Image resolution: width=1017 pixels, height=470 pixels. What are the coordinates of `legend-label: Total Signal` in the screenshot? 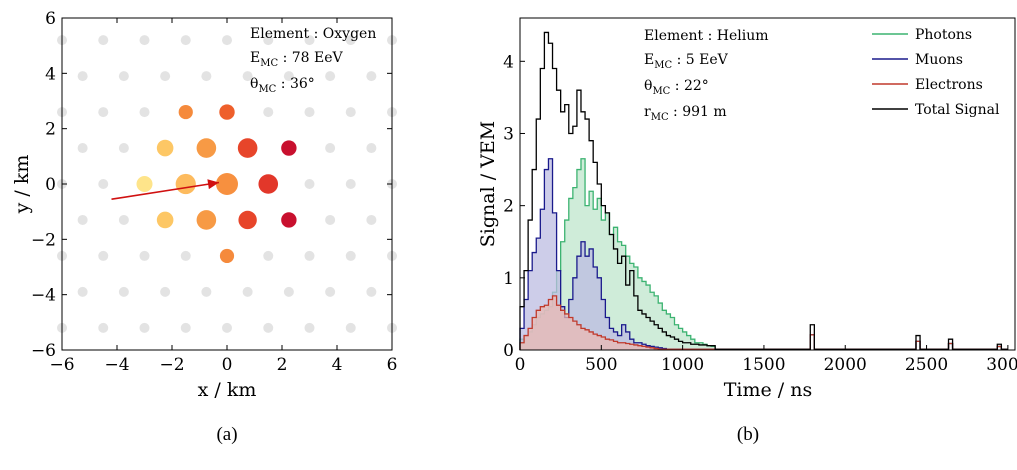 It's located at (957, 110).